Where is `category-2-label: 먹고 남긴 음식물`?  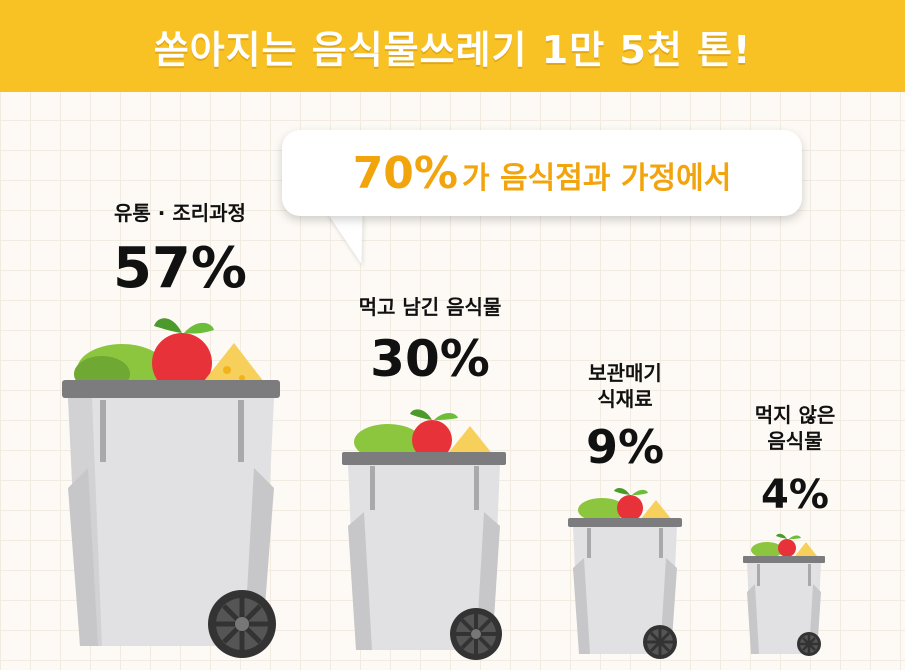
category-2-label: 먹고 남긴 음식물 is located at coordinates (430, 307).